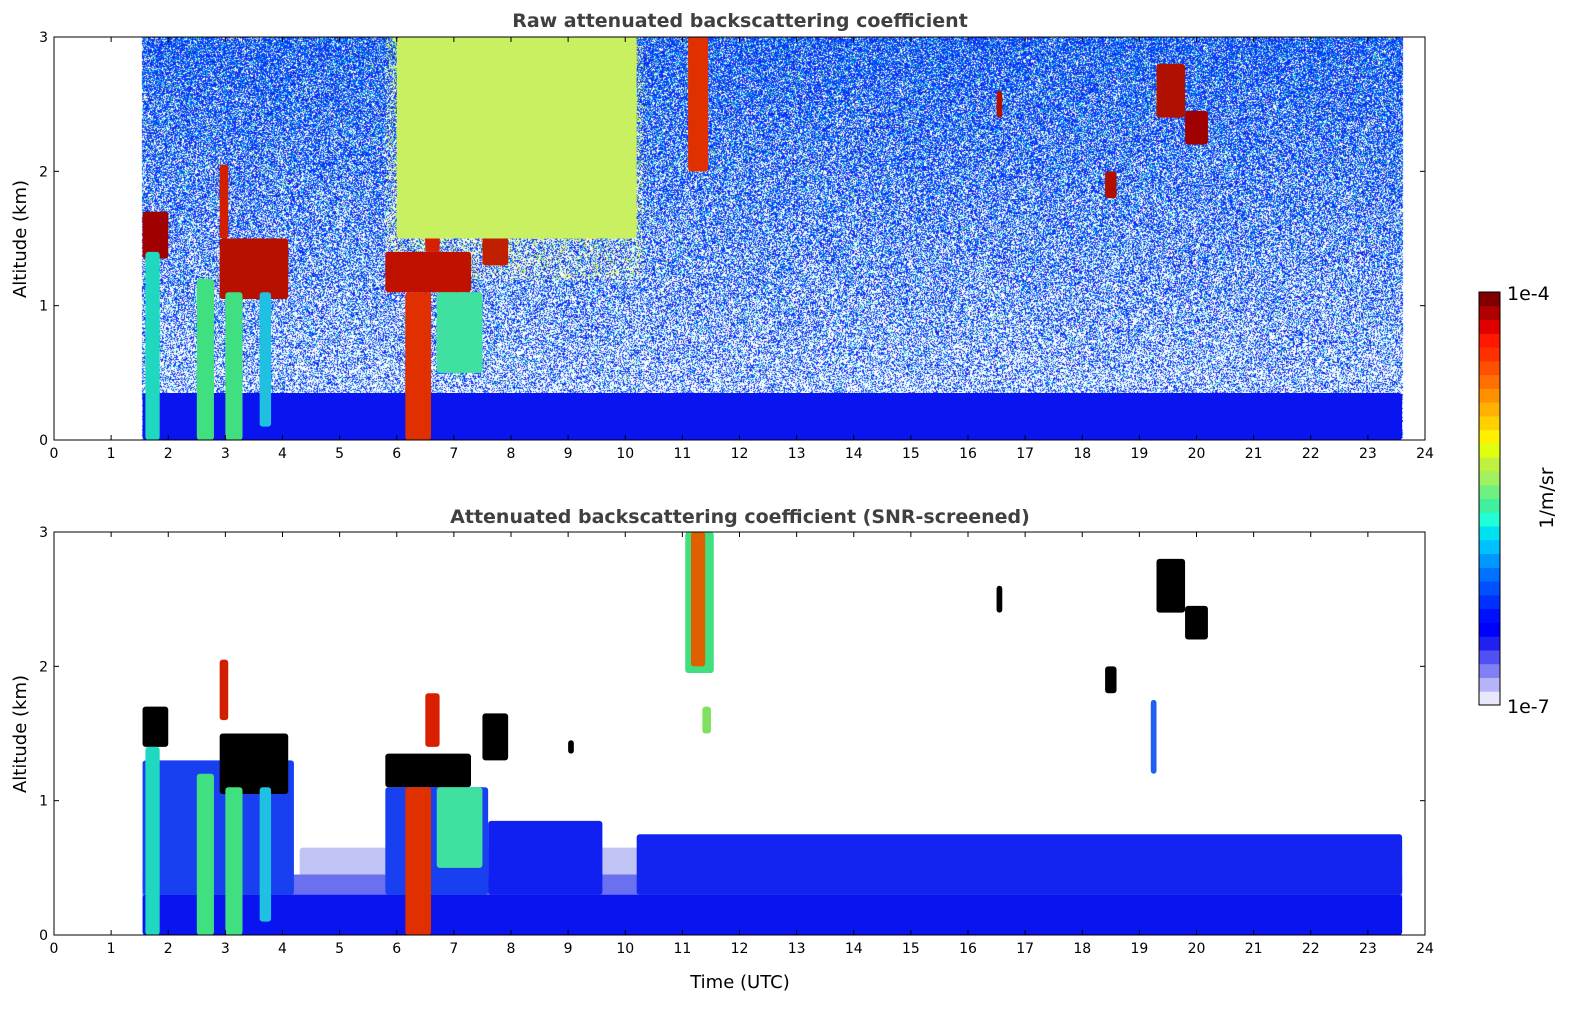 The width and height of the screenshot is (1595, 1020). Describe the element at coordinates (20, 239) in the screenshot. I see `top-y-axis-label: Altitude (km)` at that location.